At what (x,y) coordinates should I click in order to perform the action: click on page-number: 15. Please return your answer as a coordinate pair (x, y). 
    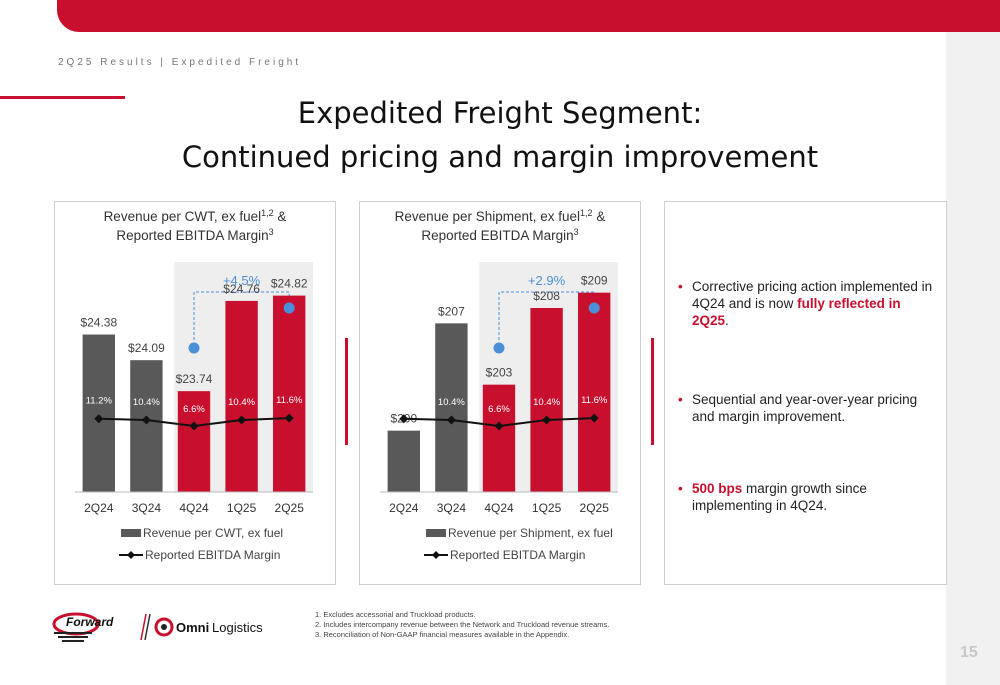
    Looking at the image, I should click on (969, 652).